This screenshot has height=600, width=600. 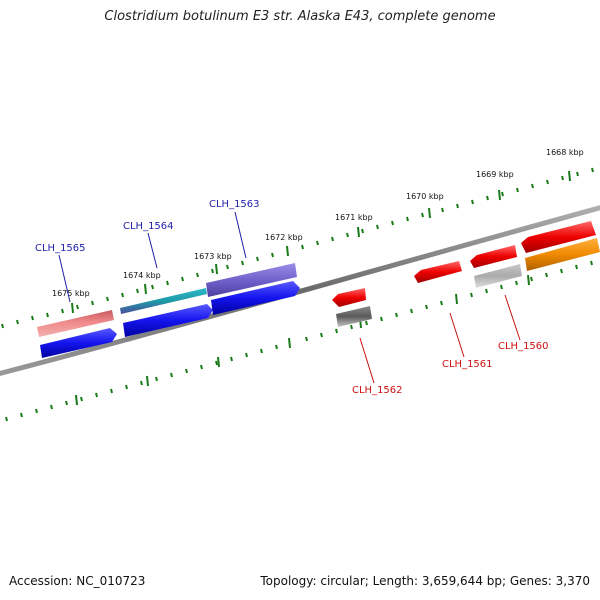 What do you see at coordinates (523, 346) in the screenshot?
I see `gene-label-clh-1560: CLH_1560` at bounding box center [523, 346].